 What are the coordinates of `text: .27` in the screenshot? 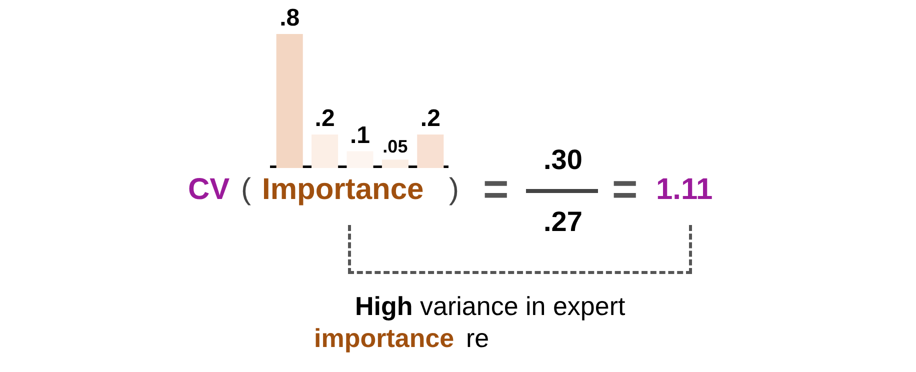 It's located at (563, 221).